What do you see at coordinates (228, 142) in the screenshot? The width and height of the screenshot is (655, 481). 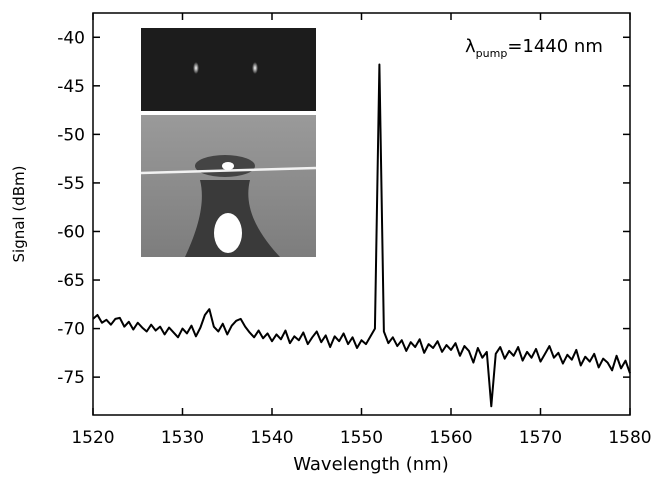 I see `inset-images` at bounding box center [228, 142].